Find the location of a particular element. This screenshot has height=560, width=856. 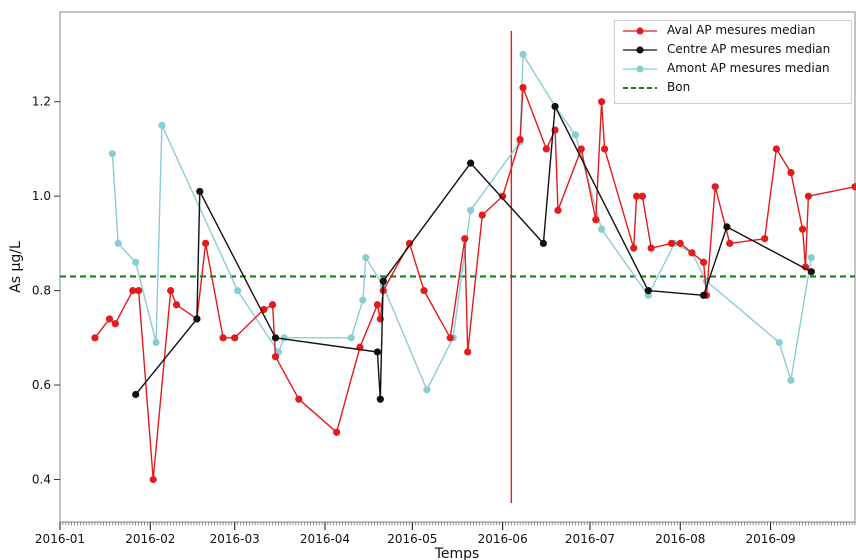

x-tick-label: 2016-05 is located at coordinates (412, 539).